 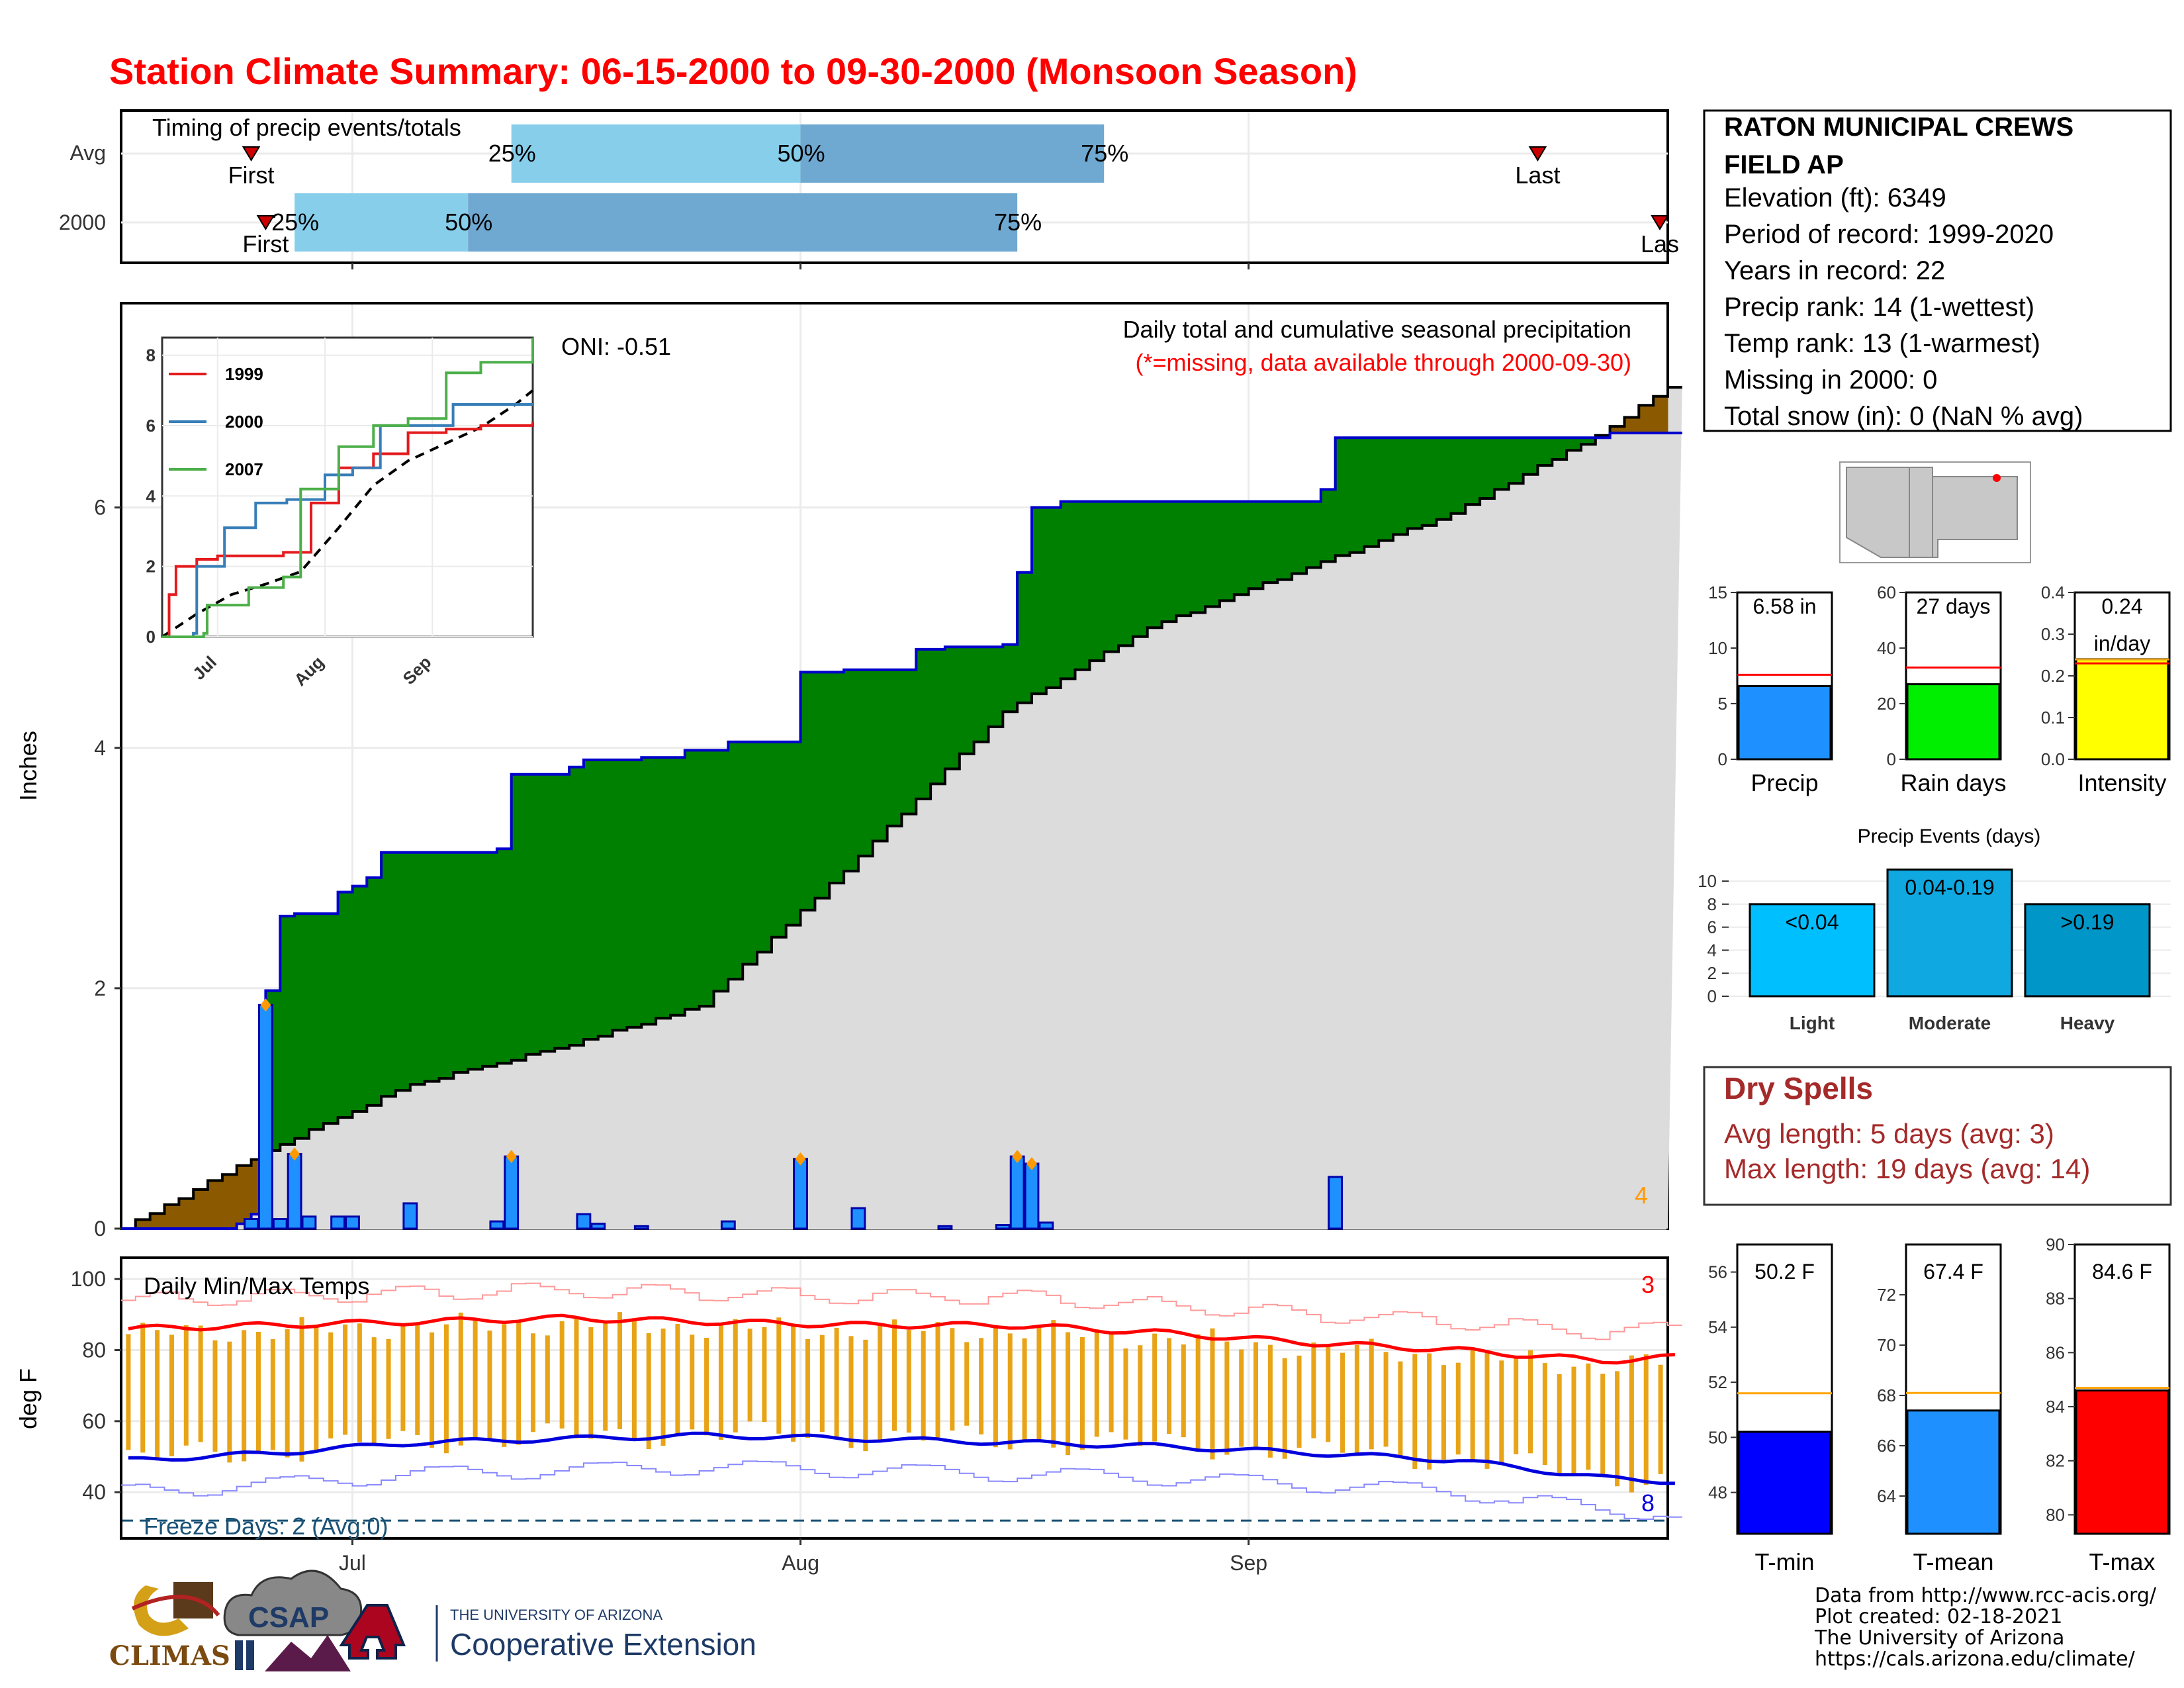 What do you see at coordinates (1949, 836) in the screenshot?
I see `events-title: Precip Events (days)` at bounding box center [1949, 836].